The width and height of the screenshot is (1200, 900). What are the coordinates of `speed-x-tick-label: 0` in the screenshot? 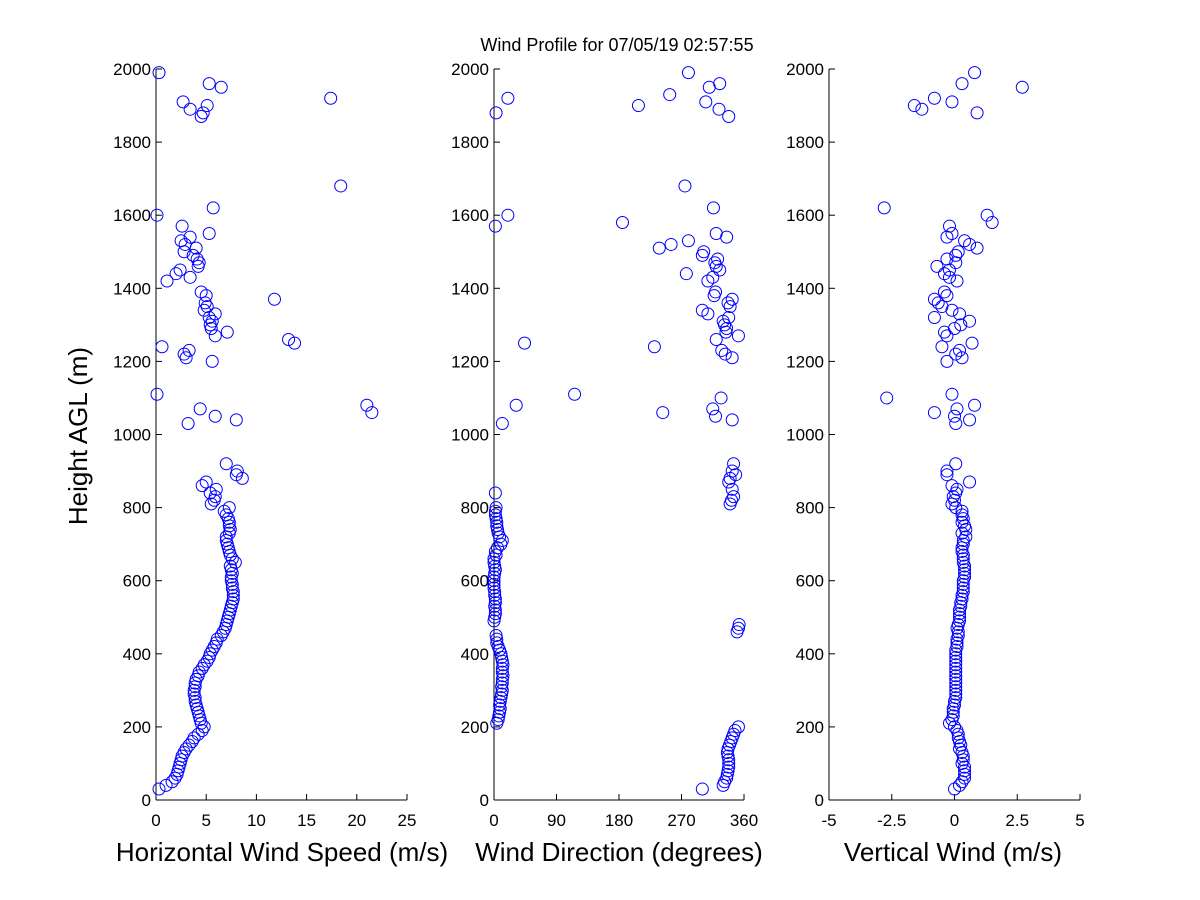 It's located at (155, 820).